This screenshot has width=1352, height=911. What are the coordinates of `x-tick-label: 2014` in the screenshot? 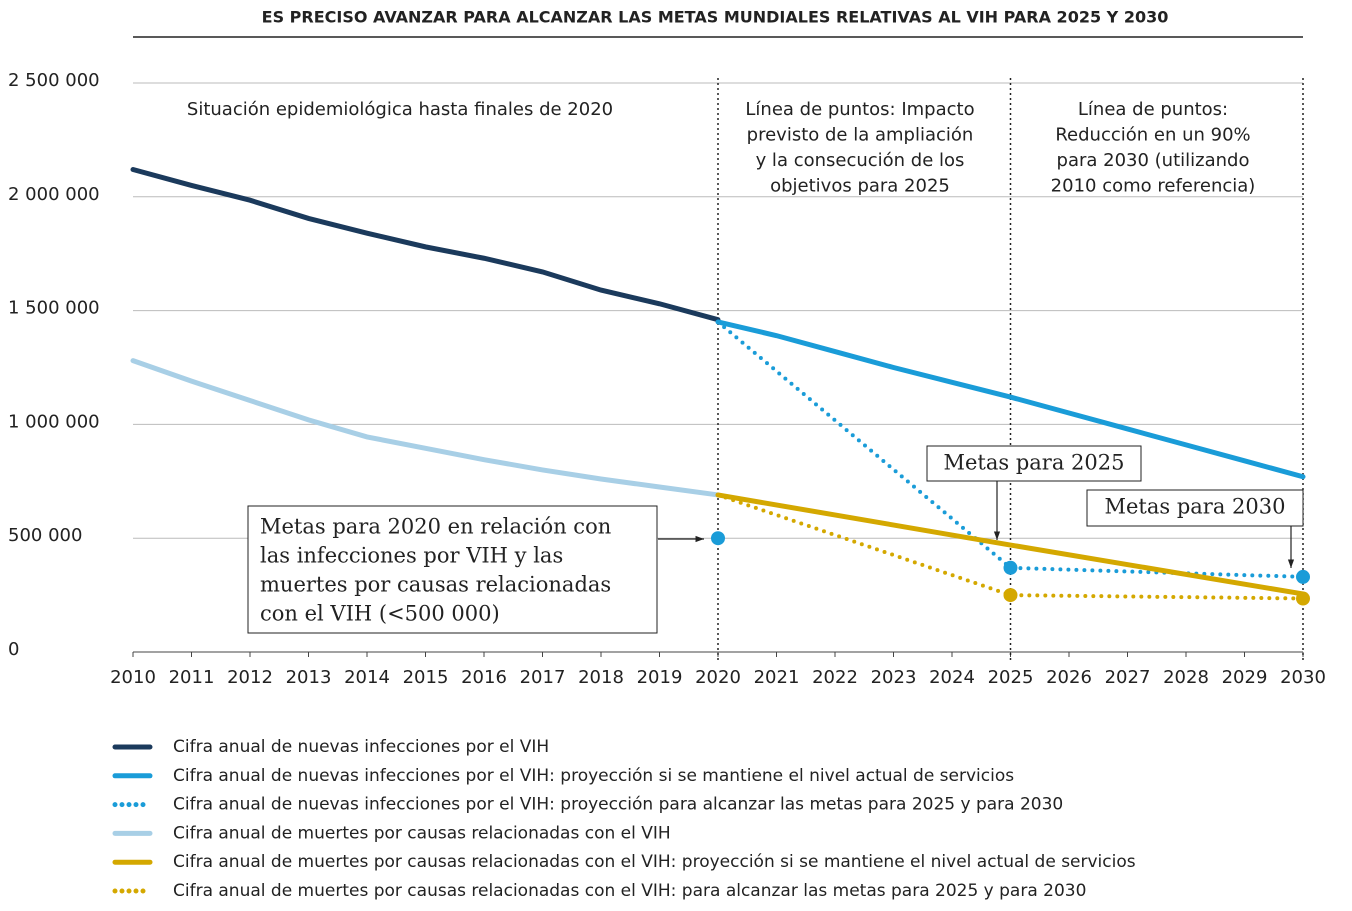 It's located at (367, 677).